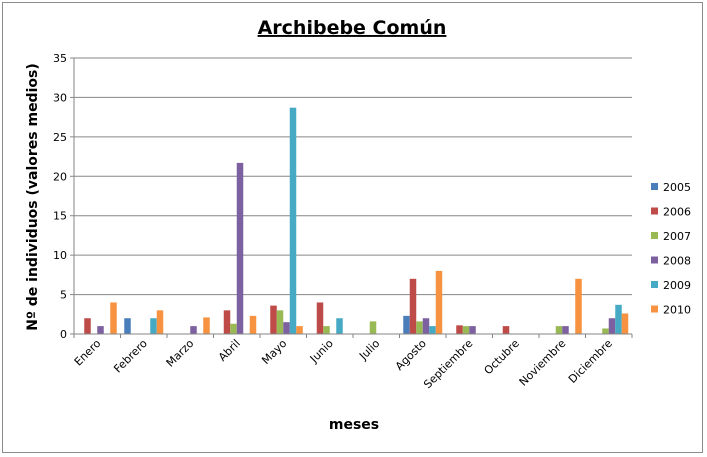 This screenshot has width=707, height=457. What do you see at coordinates (565, 330) in the screenshot?
I see `bar-2008-noviembre` at bounding box center [565, 330].